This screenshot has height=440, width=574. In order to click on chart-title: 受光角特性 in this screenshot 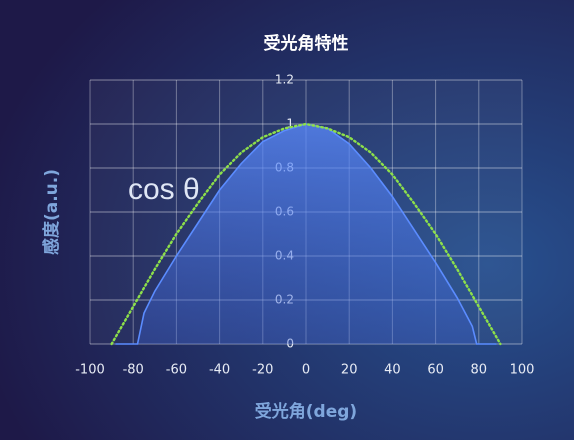, I will do `click(306, 43)`.